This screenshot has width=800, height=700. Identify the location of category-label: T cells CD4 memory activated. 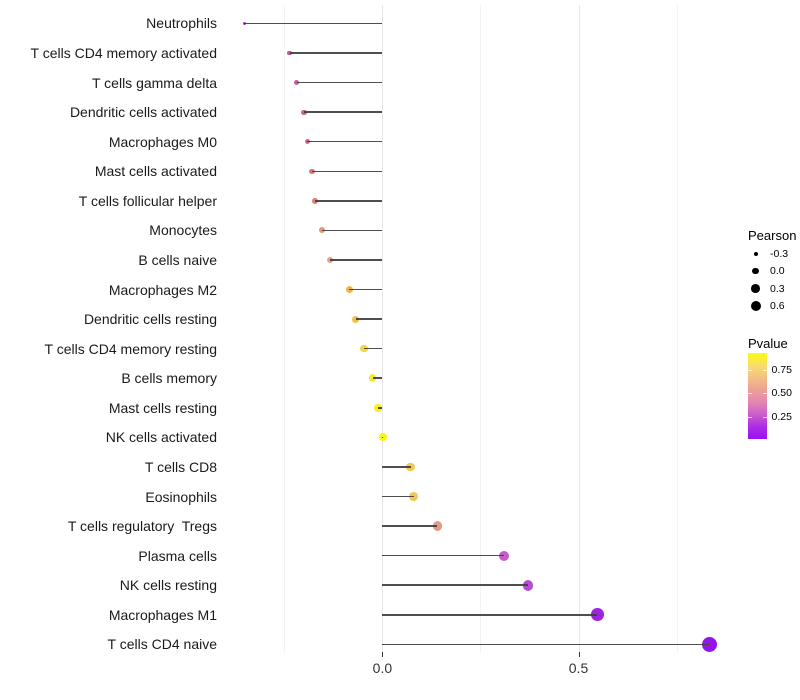
(123, 52).